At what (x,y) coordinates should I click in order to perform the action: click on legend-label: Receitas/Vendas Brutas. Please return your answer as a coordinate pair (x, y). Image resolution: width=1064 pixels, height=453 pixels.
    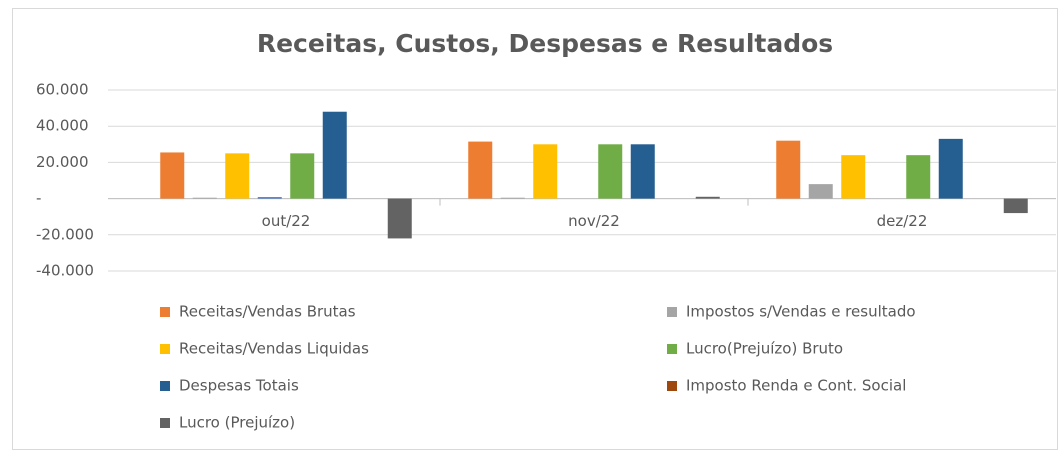
    Looking at the image, I should click on (267, 312).